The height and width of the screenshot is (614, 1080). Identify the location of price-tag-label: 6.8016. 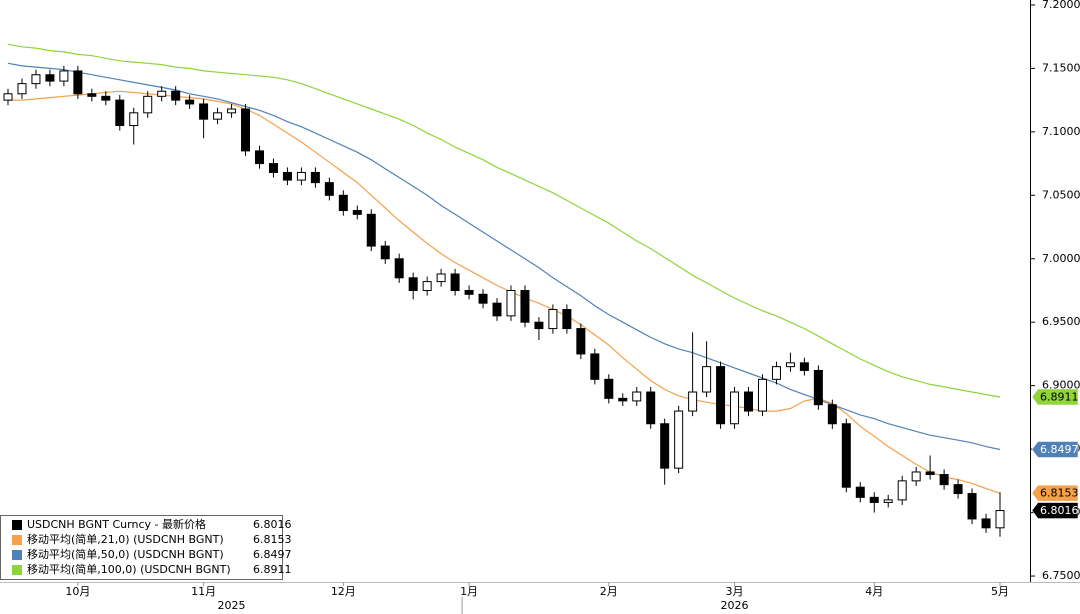
(1059, 510).